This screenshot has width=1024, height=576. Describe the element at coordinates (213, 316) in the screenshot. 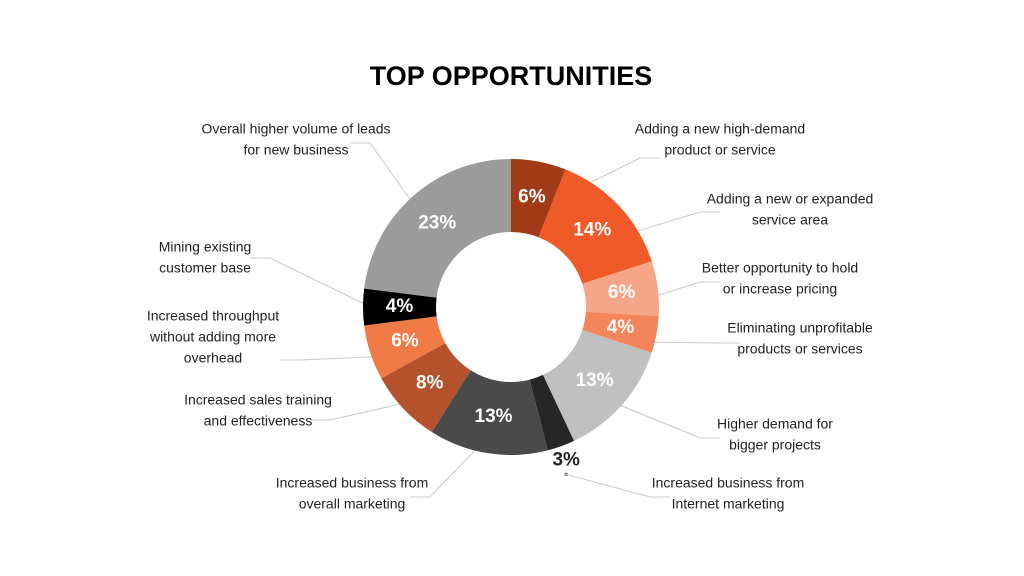

I see `slice-label: Increased throughput` at that location.